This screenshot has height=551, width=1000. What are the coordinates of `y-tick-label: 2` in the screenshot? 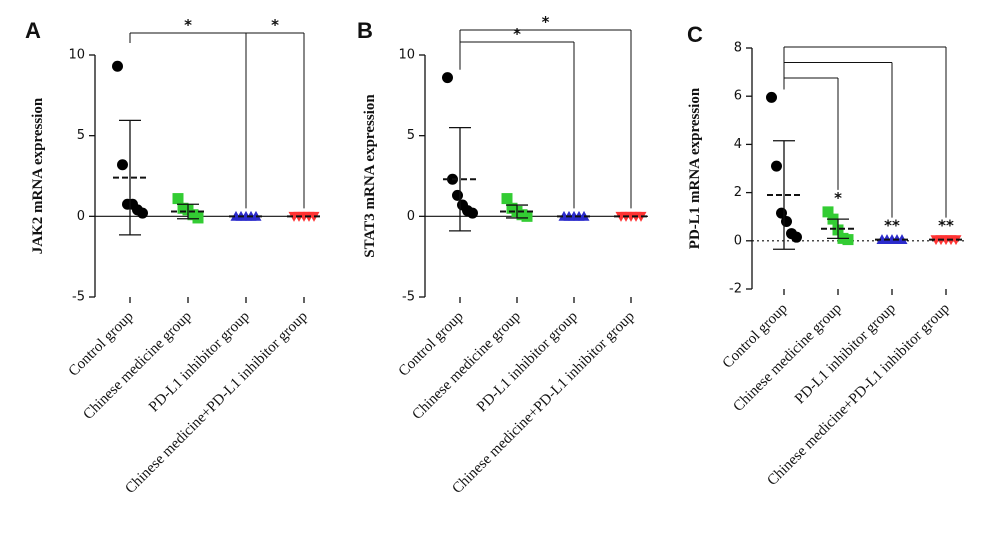 It's located at (738, 192).